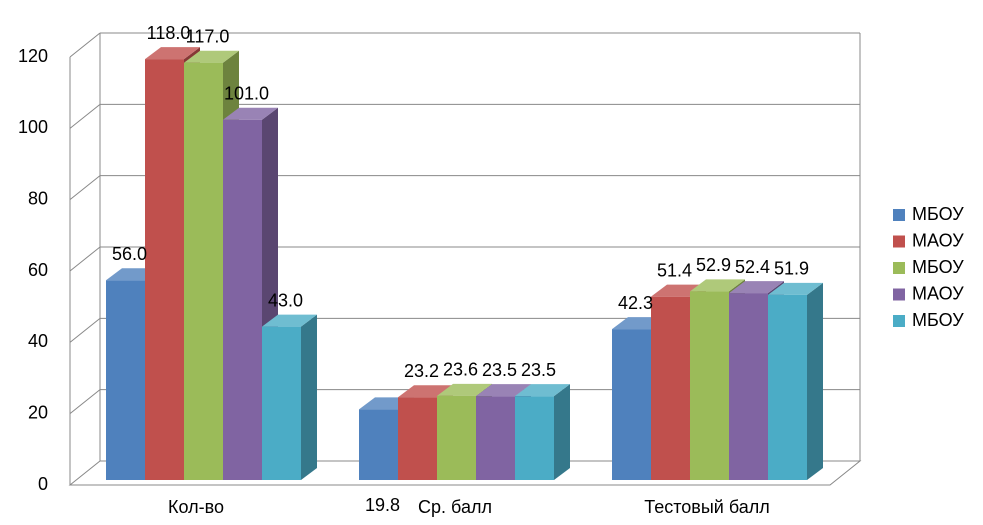  I want to click on data-label: 23.2, so click(421, 371).